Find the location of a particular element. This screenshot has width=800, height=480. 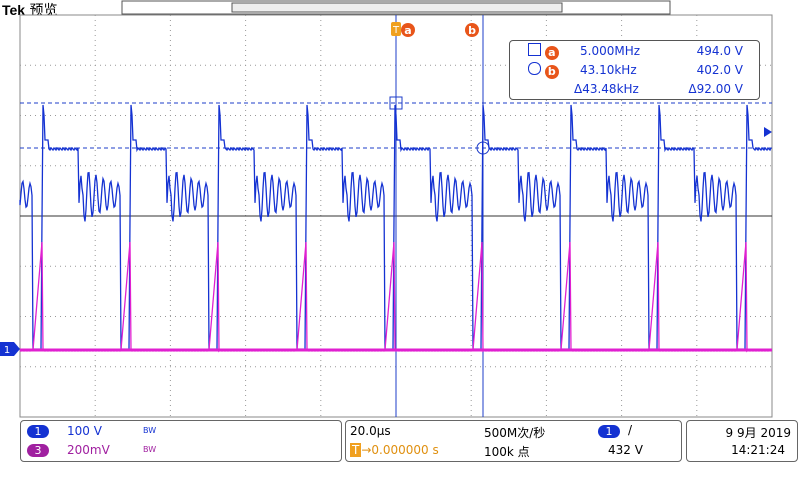

trigger-slope: / is located at coordinates (630, 430).